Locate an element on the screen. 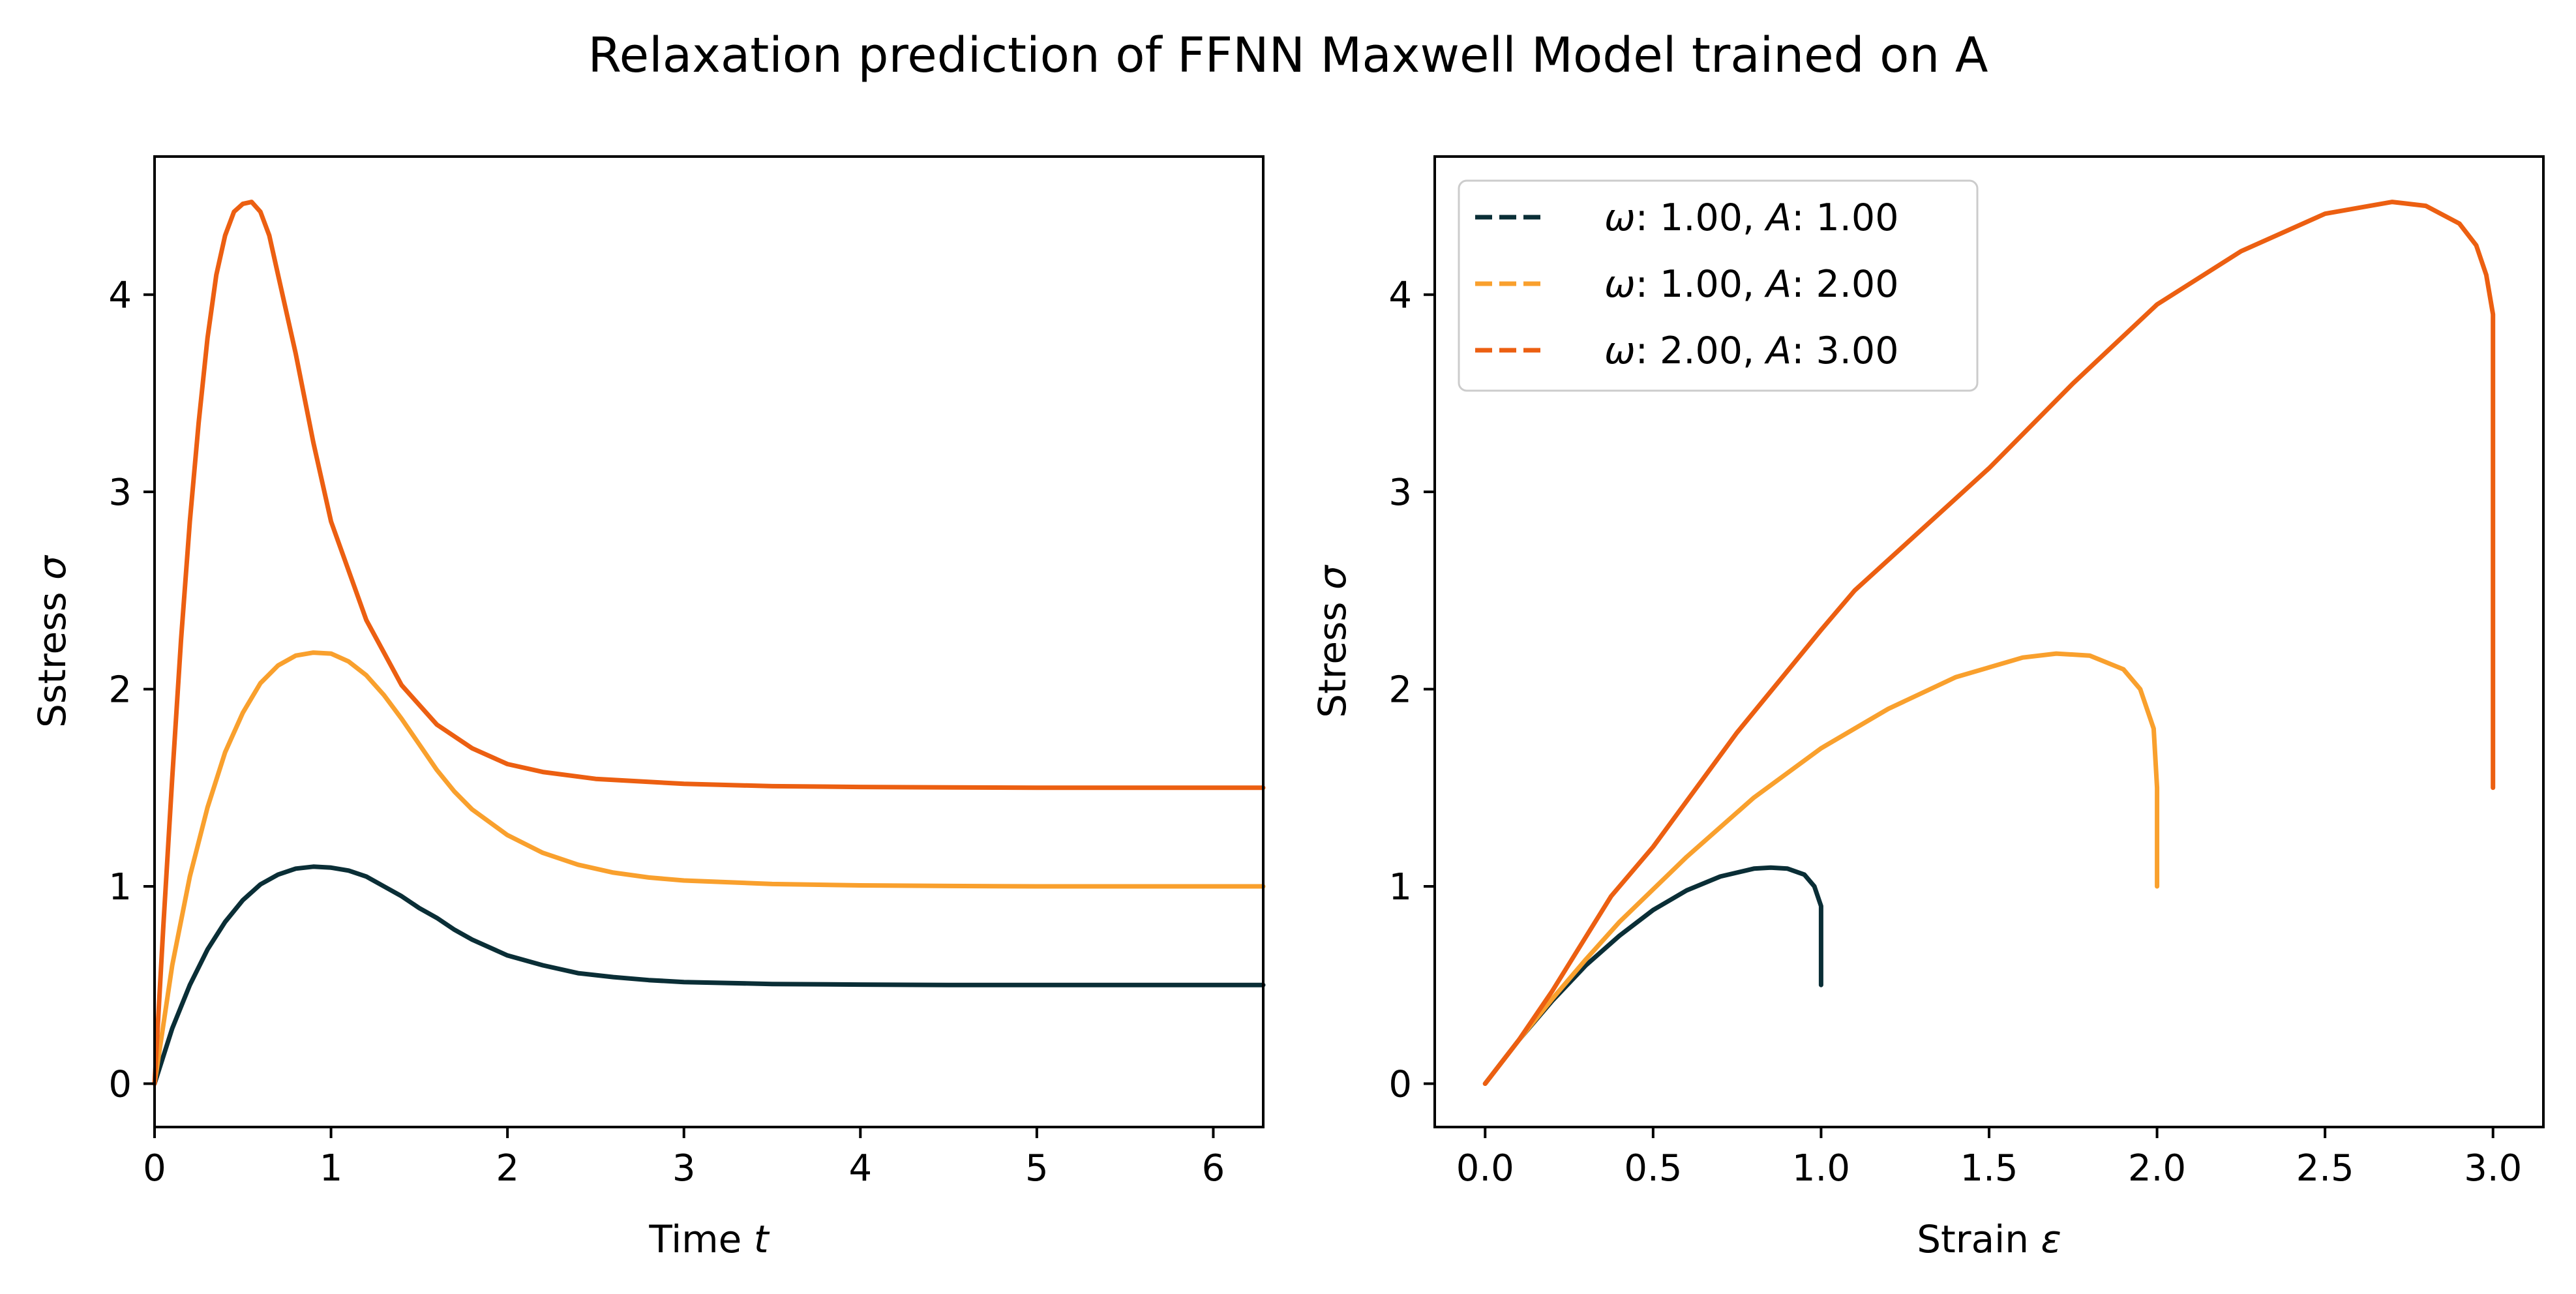  left-plot-x-tick-label: 3 is located at coordinates (684, 1168).